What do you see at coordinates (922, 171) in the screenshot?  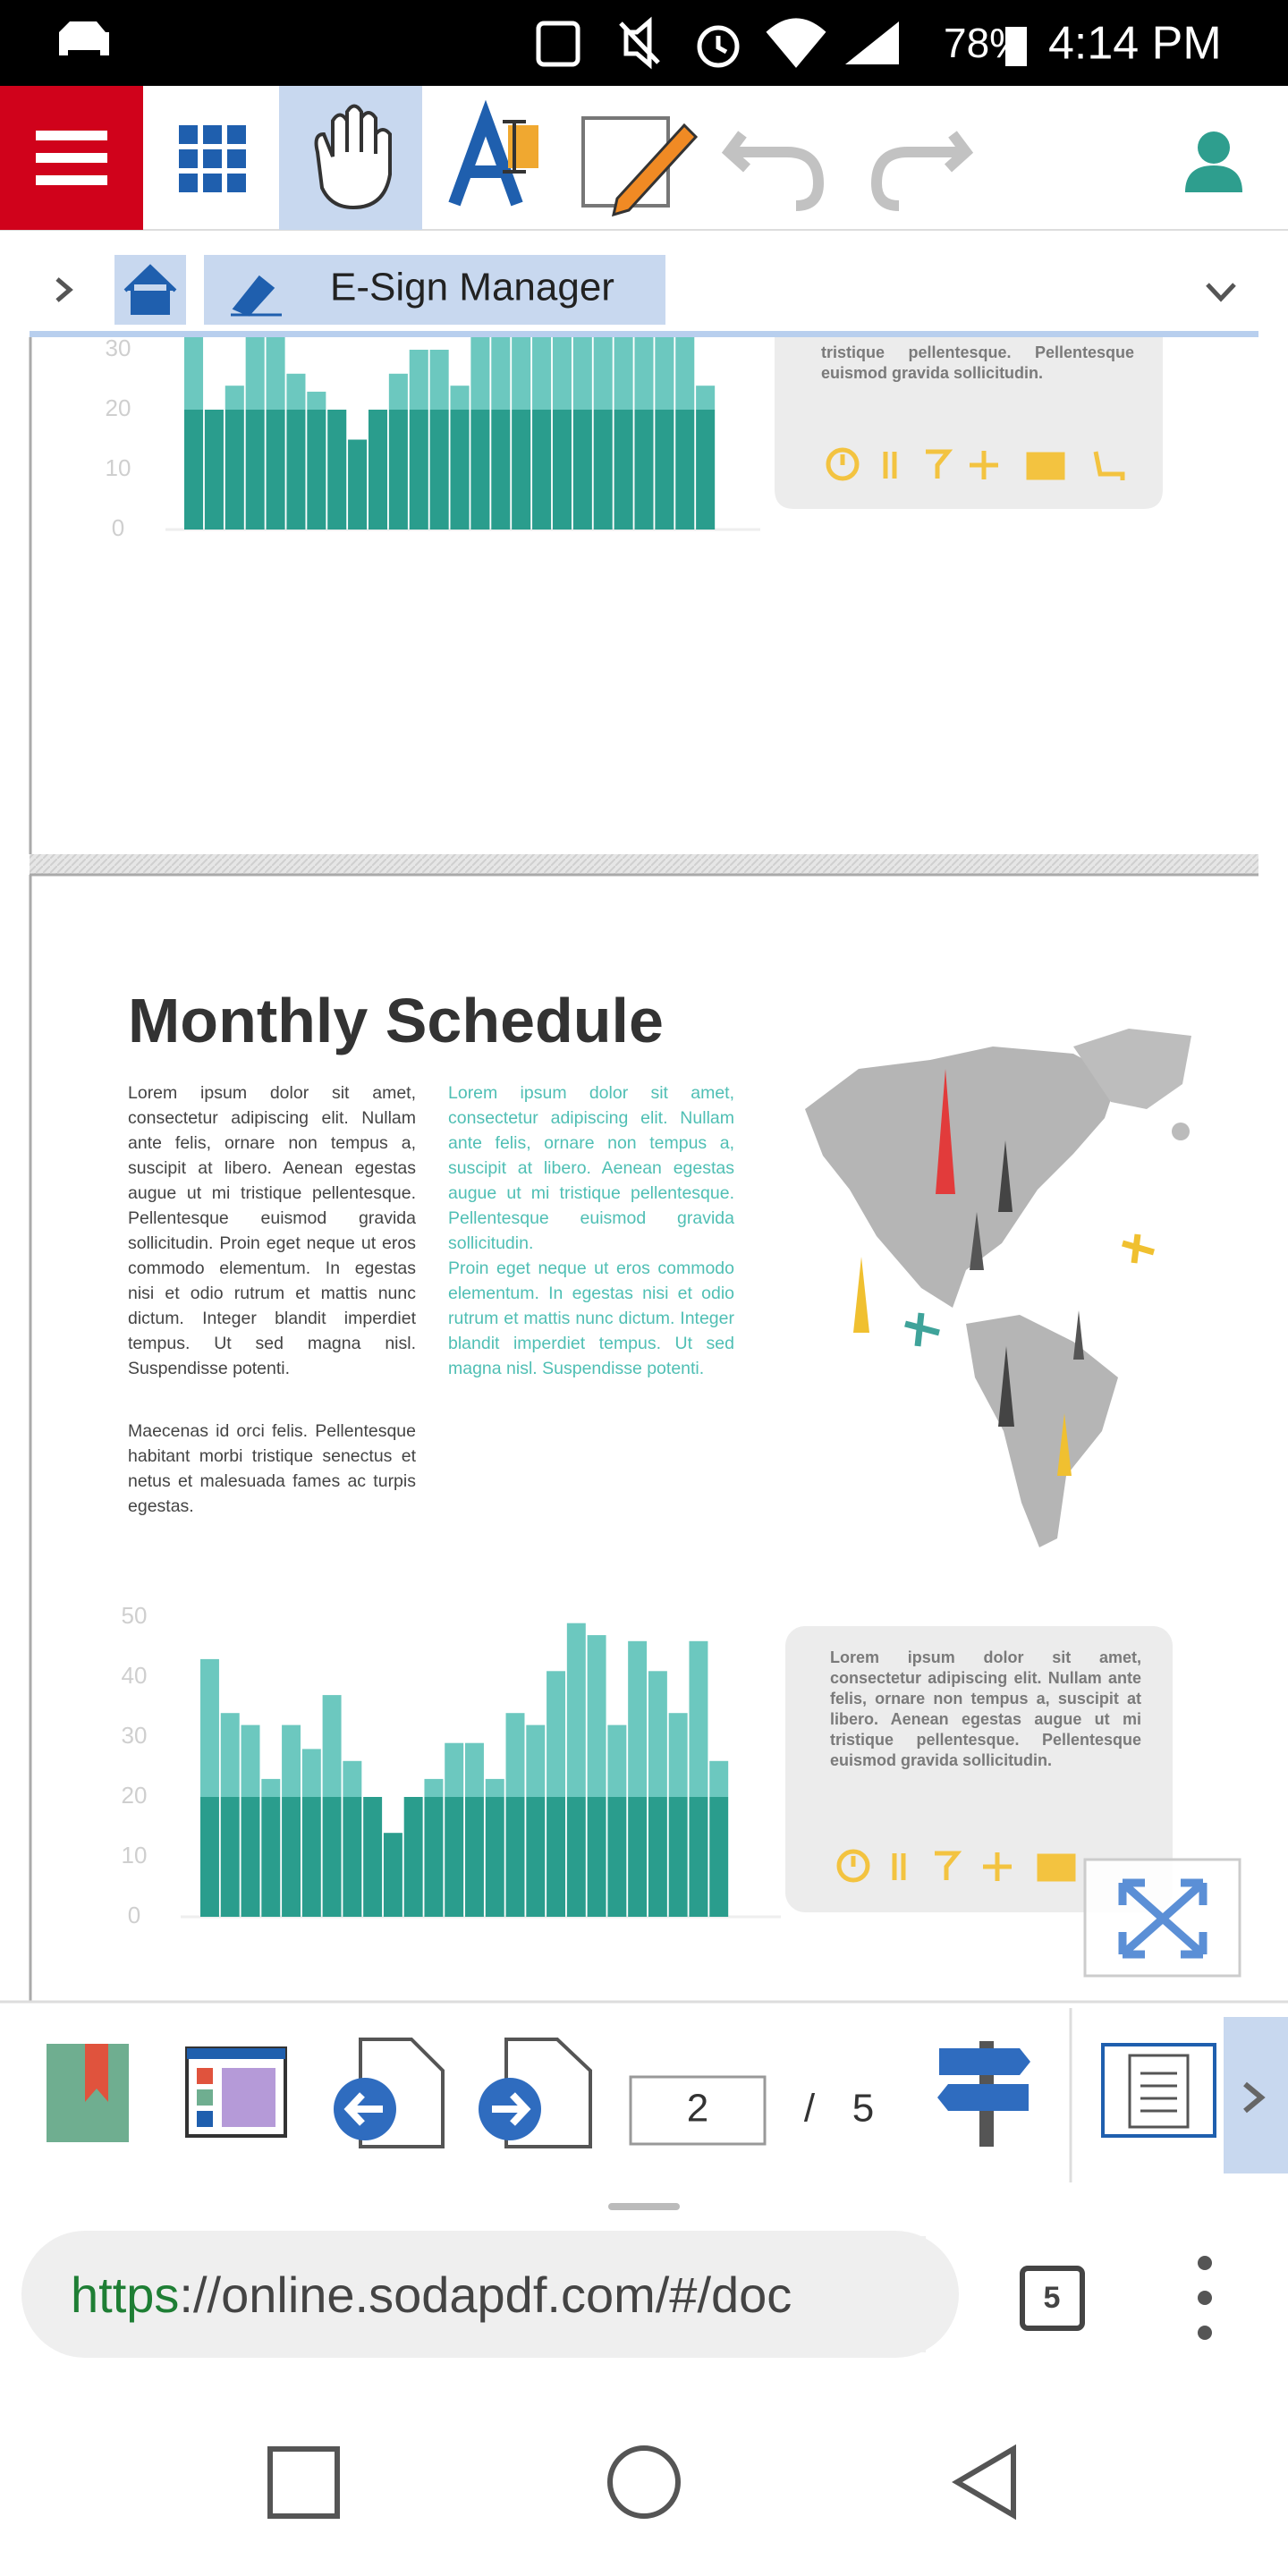 I see `redo-button` at bounding box center [922, 171].